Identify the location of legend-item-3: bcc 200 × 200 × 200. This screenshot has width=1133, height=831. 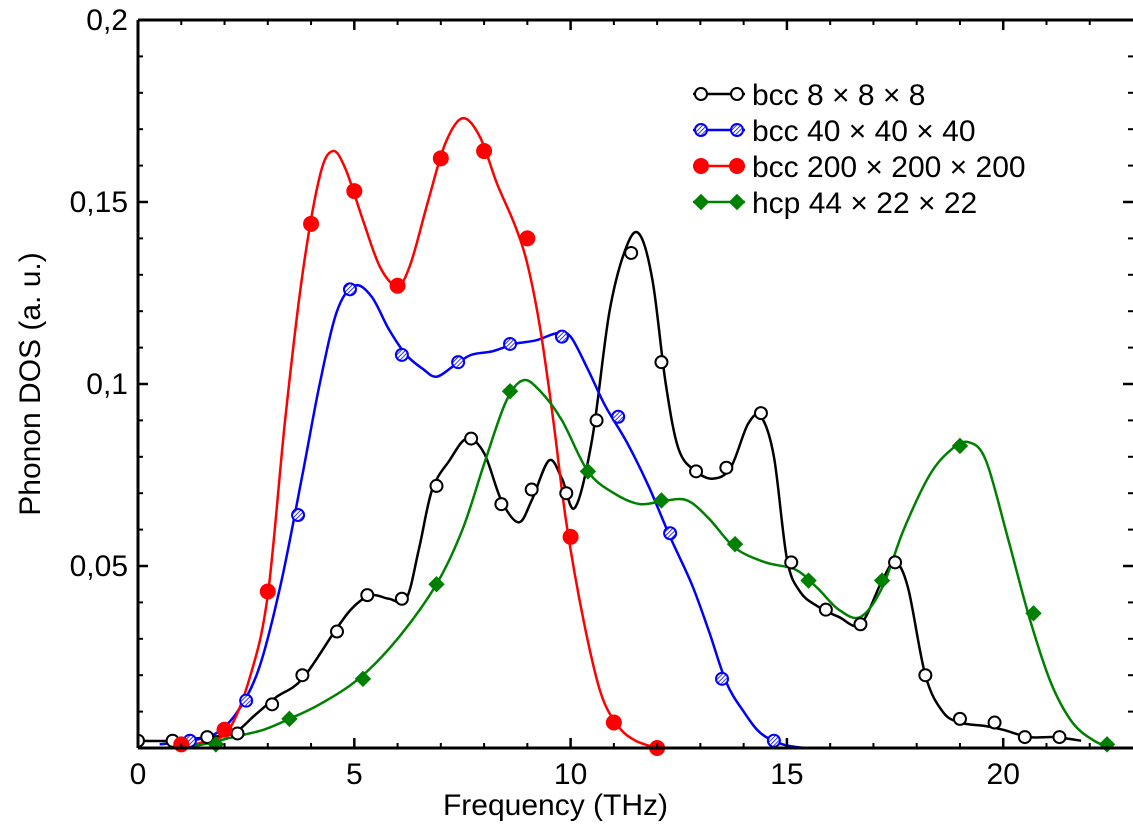
(859, 167).